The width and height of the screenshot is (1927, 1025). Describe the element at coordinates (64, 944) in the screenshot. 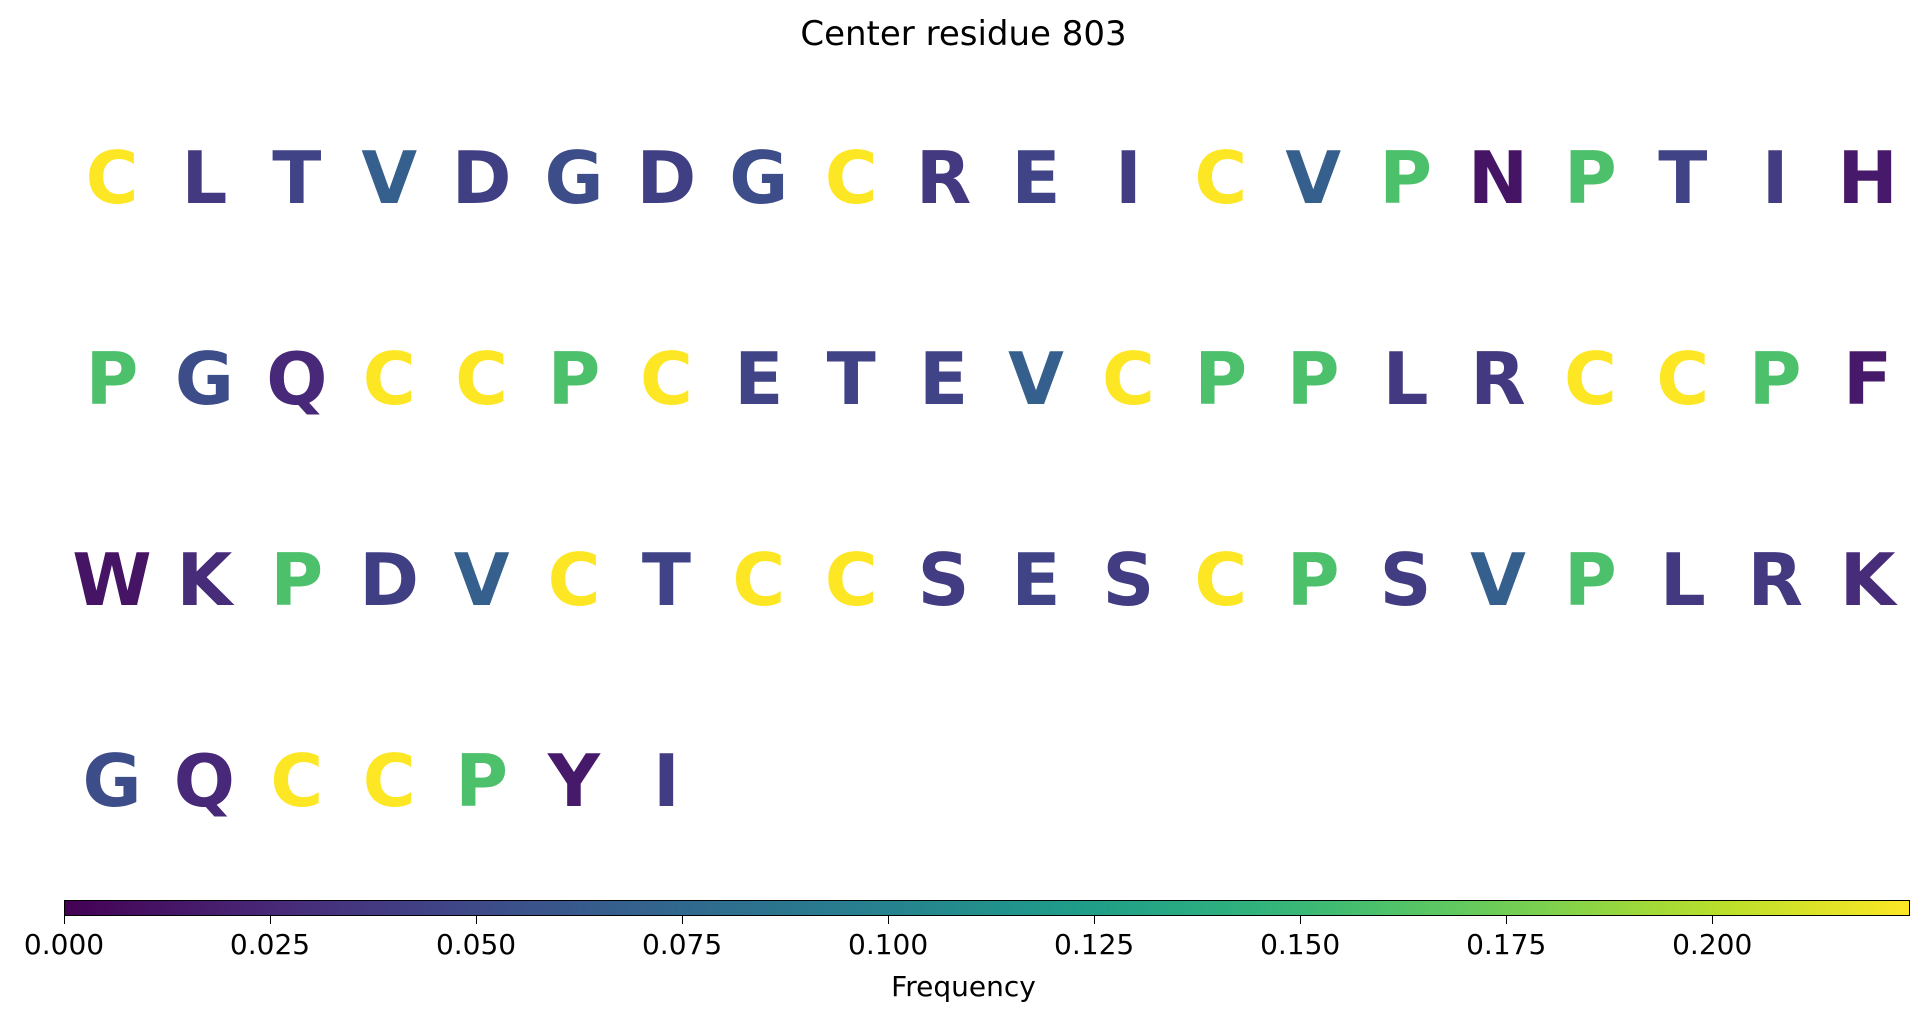

I see `colorbar-tick-label: 0.000` at that location.